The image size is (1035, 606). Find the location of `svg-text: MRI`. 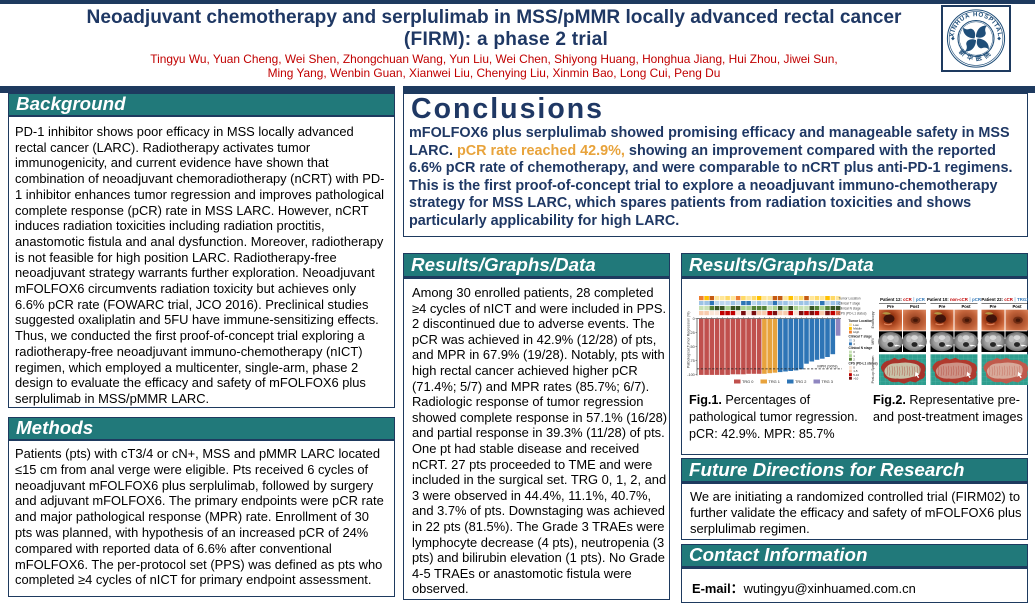

svg-text: MRI is located at coordinates (873, 341).